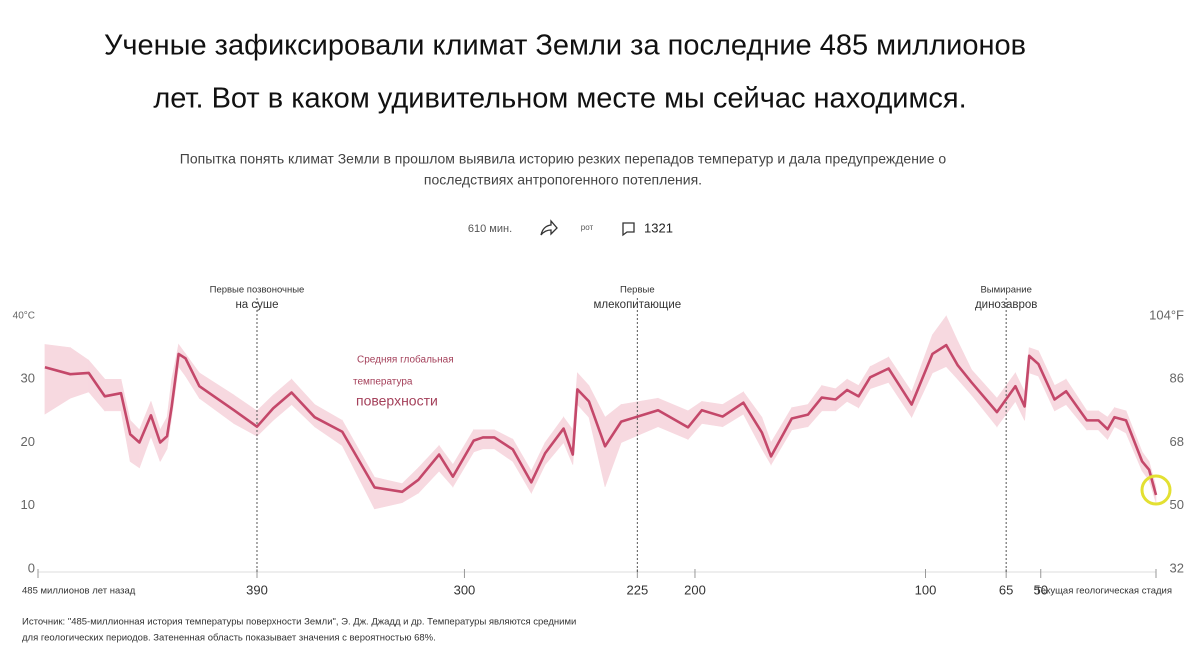  Describe the element at coordinates (549, 227) in the screenshot. I see `share-icon` at that location.